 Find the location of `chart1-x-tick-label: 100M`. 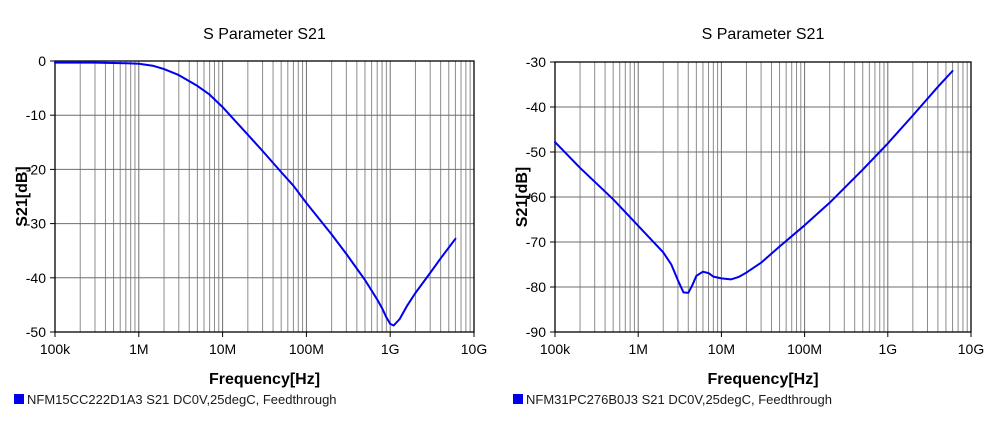

chart1-x-tick-label: 100M is located at coordinates (306, 349).